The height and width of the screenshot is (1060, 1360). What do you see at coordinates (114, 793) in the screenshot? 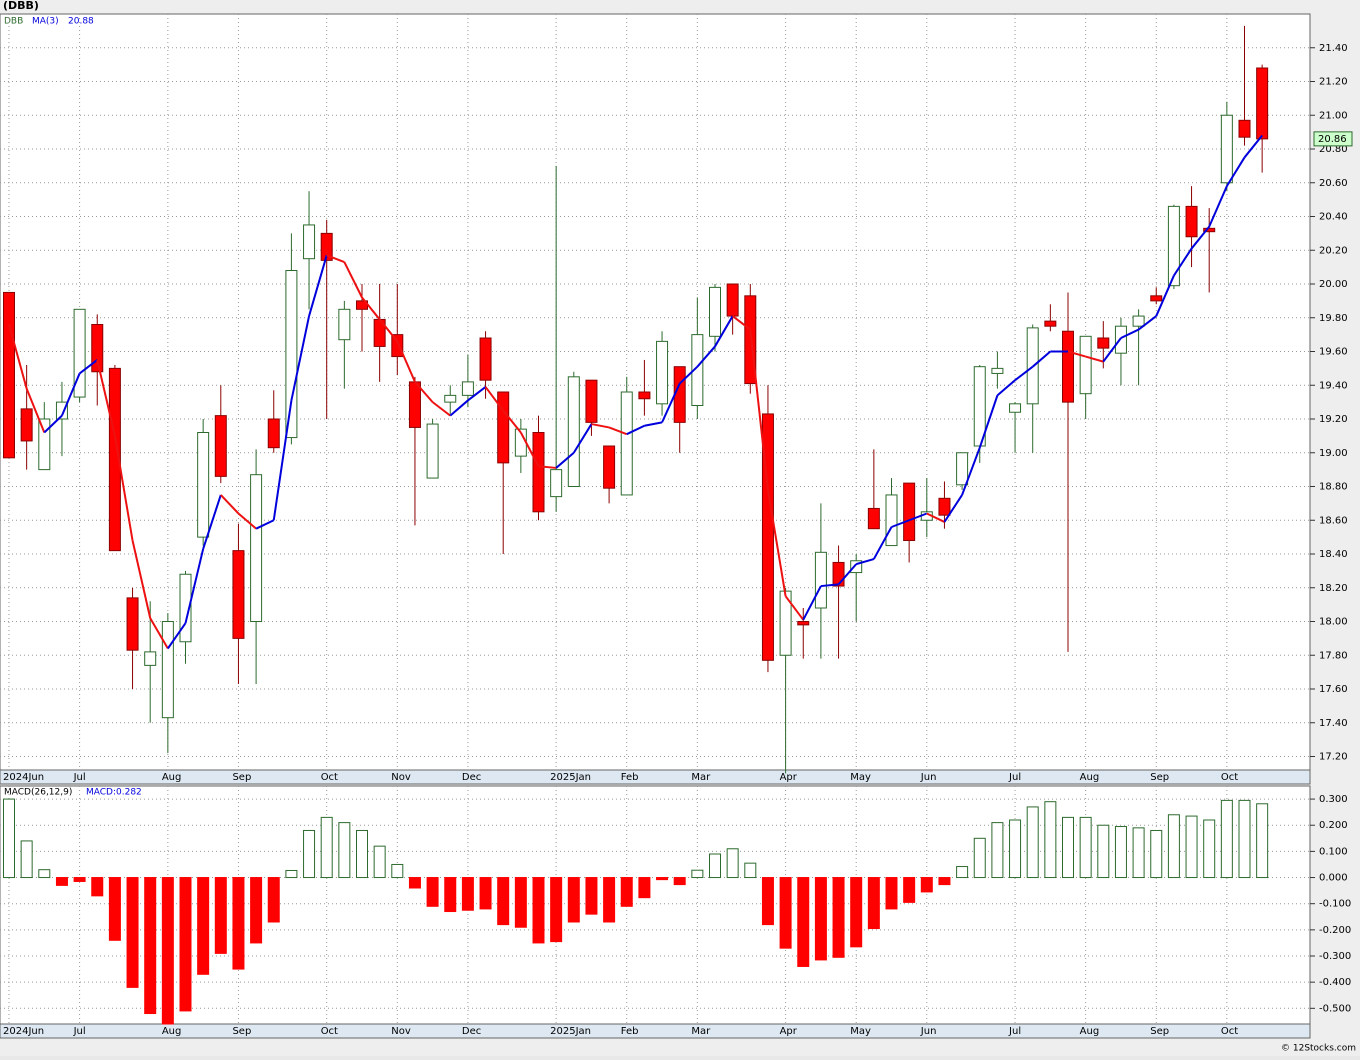
I see `legend-macd-value: MACD:0.282` at bounding box center [114, 793].